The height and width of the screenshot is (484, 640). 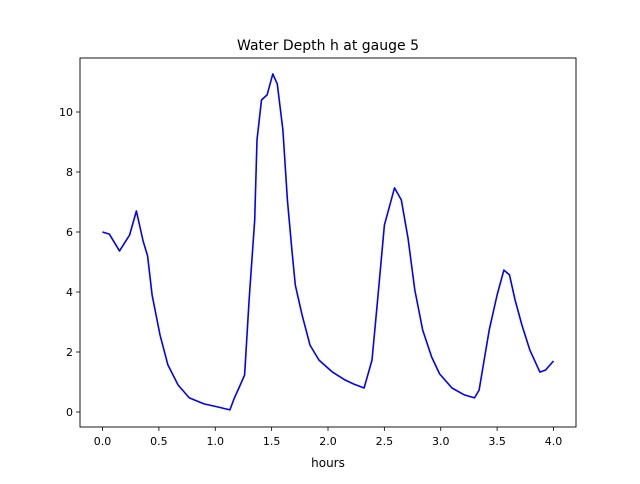 What do you see at coordinates (159, 441) in the screenshot?
I see `x-tick-label: 0.5` at bounding box center [159, 441].